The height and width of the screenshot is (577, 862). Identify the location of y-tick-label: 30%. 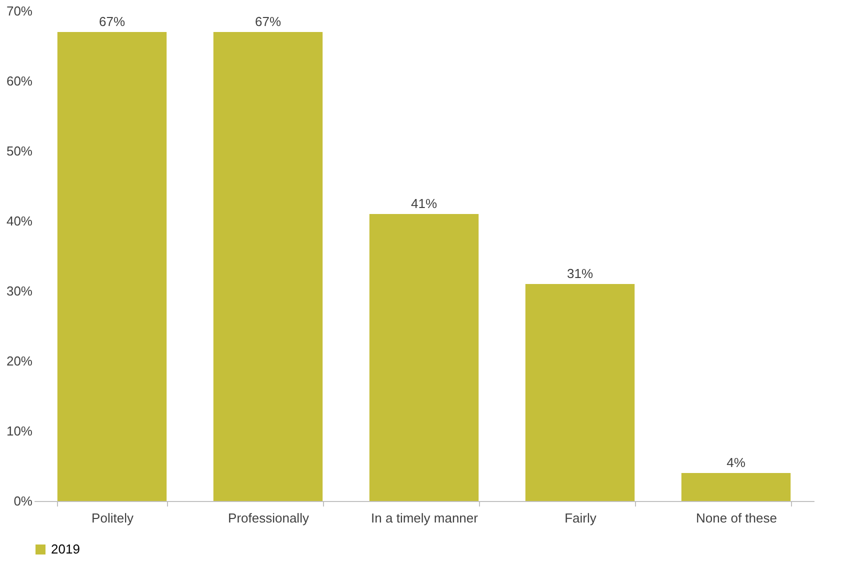
(19, 291).